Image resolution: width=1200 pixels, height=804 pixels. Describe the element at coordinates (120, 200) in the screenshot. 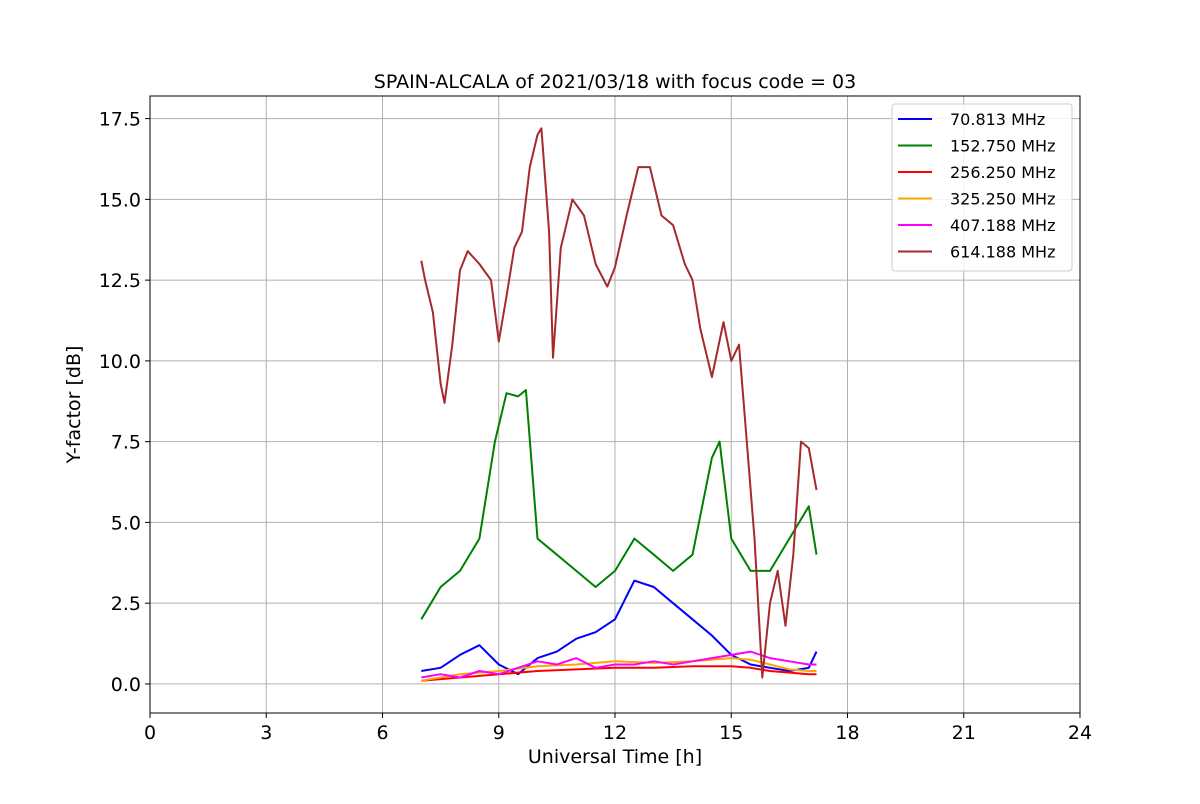

I see `y-tick-label: 15.0` at that location.